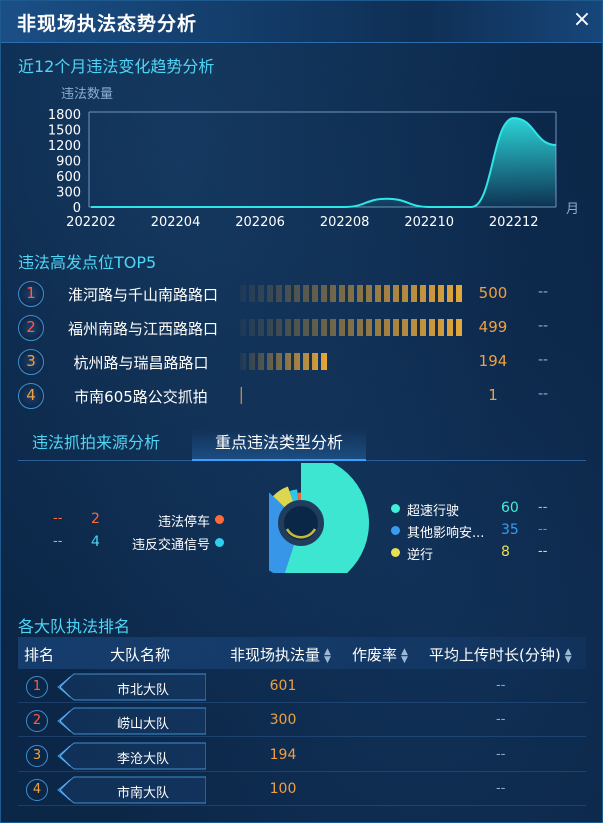 Image resolution: width=603 pixels, height=823 pixels. I want to click on tab-source-analysis: 违法抓拍来源分析, so click(96, 442).